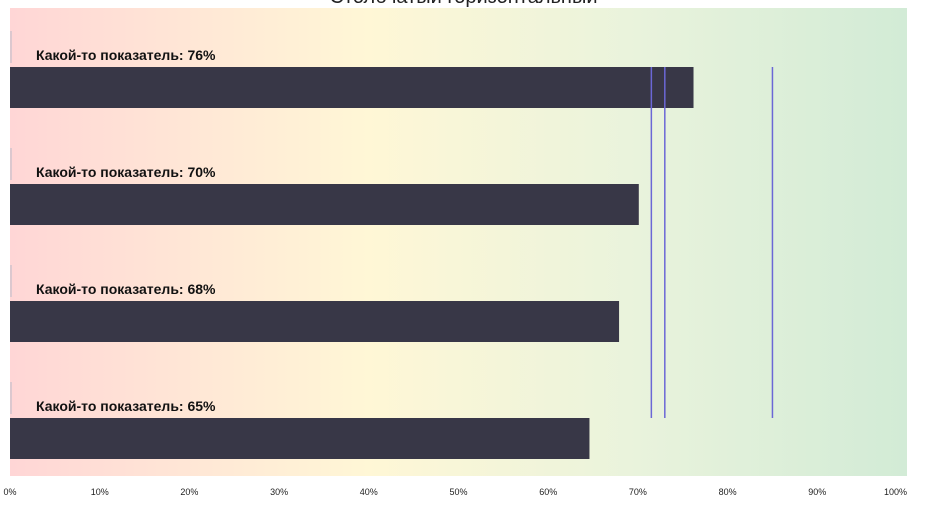 This screenshot has width=927, height=512. I want to click on x-tick-label: 80%, so click(728, 492).